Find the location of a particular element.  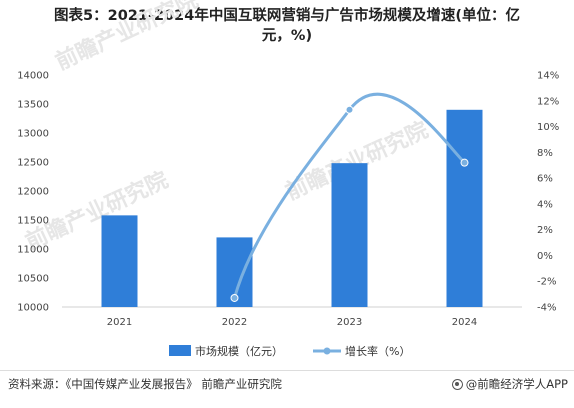

chart-legend: 市场规模（亿元） 增长率（%） is located at coordinates (289, 351).